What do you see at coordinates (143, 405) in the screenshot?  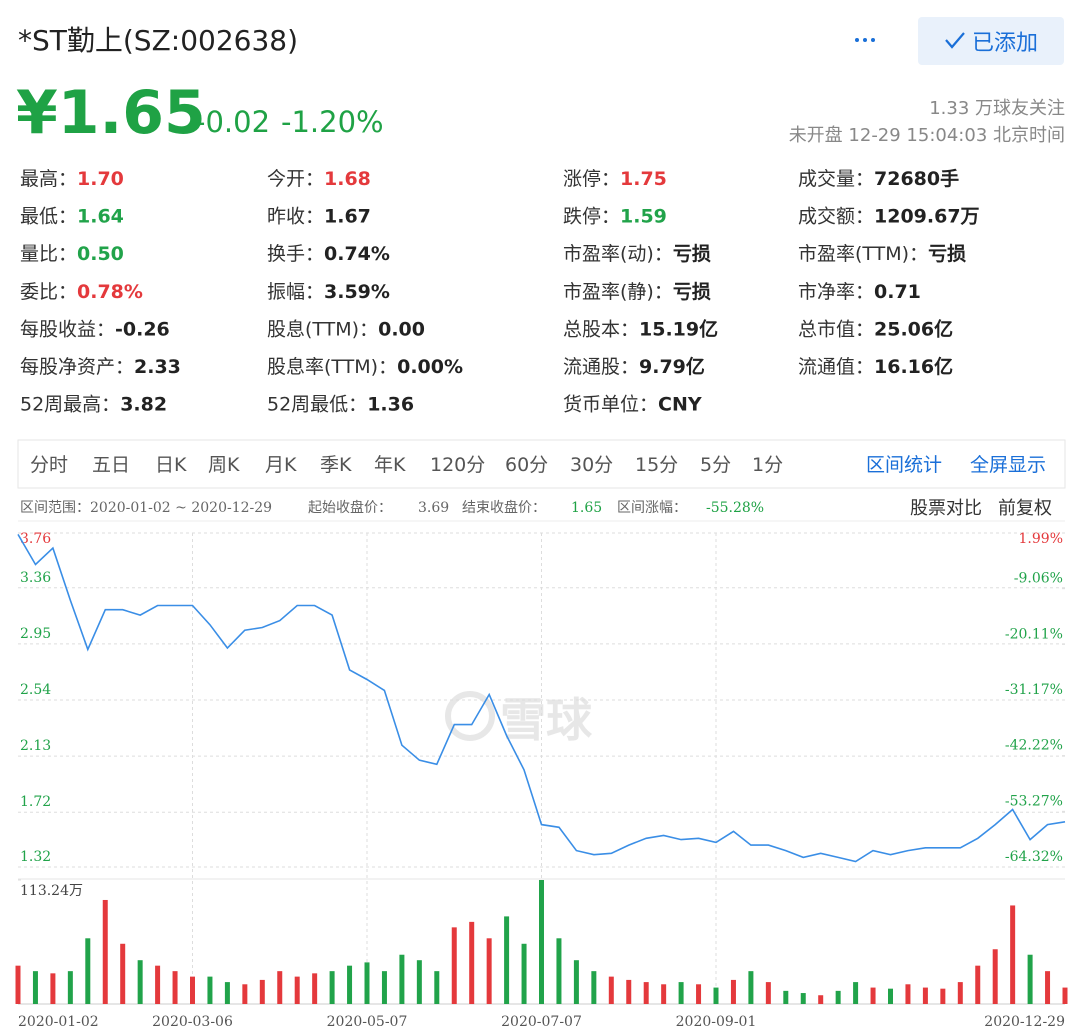 I see `stat-value: 3.82` at bounding box center [143, 405].